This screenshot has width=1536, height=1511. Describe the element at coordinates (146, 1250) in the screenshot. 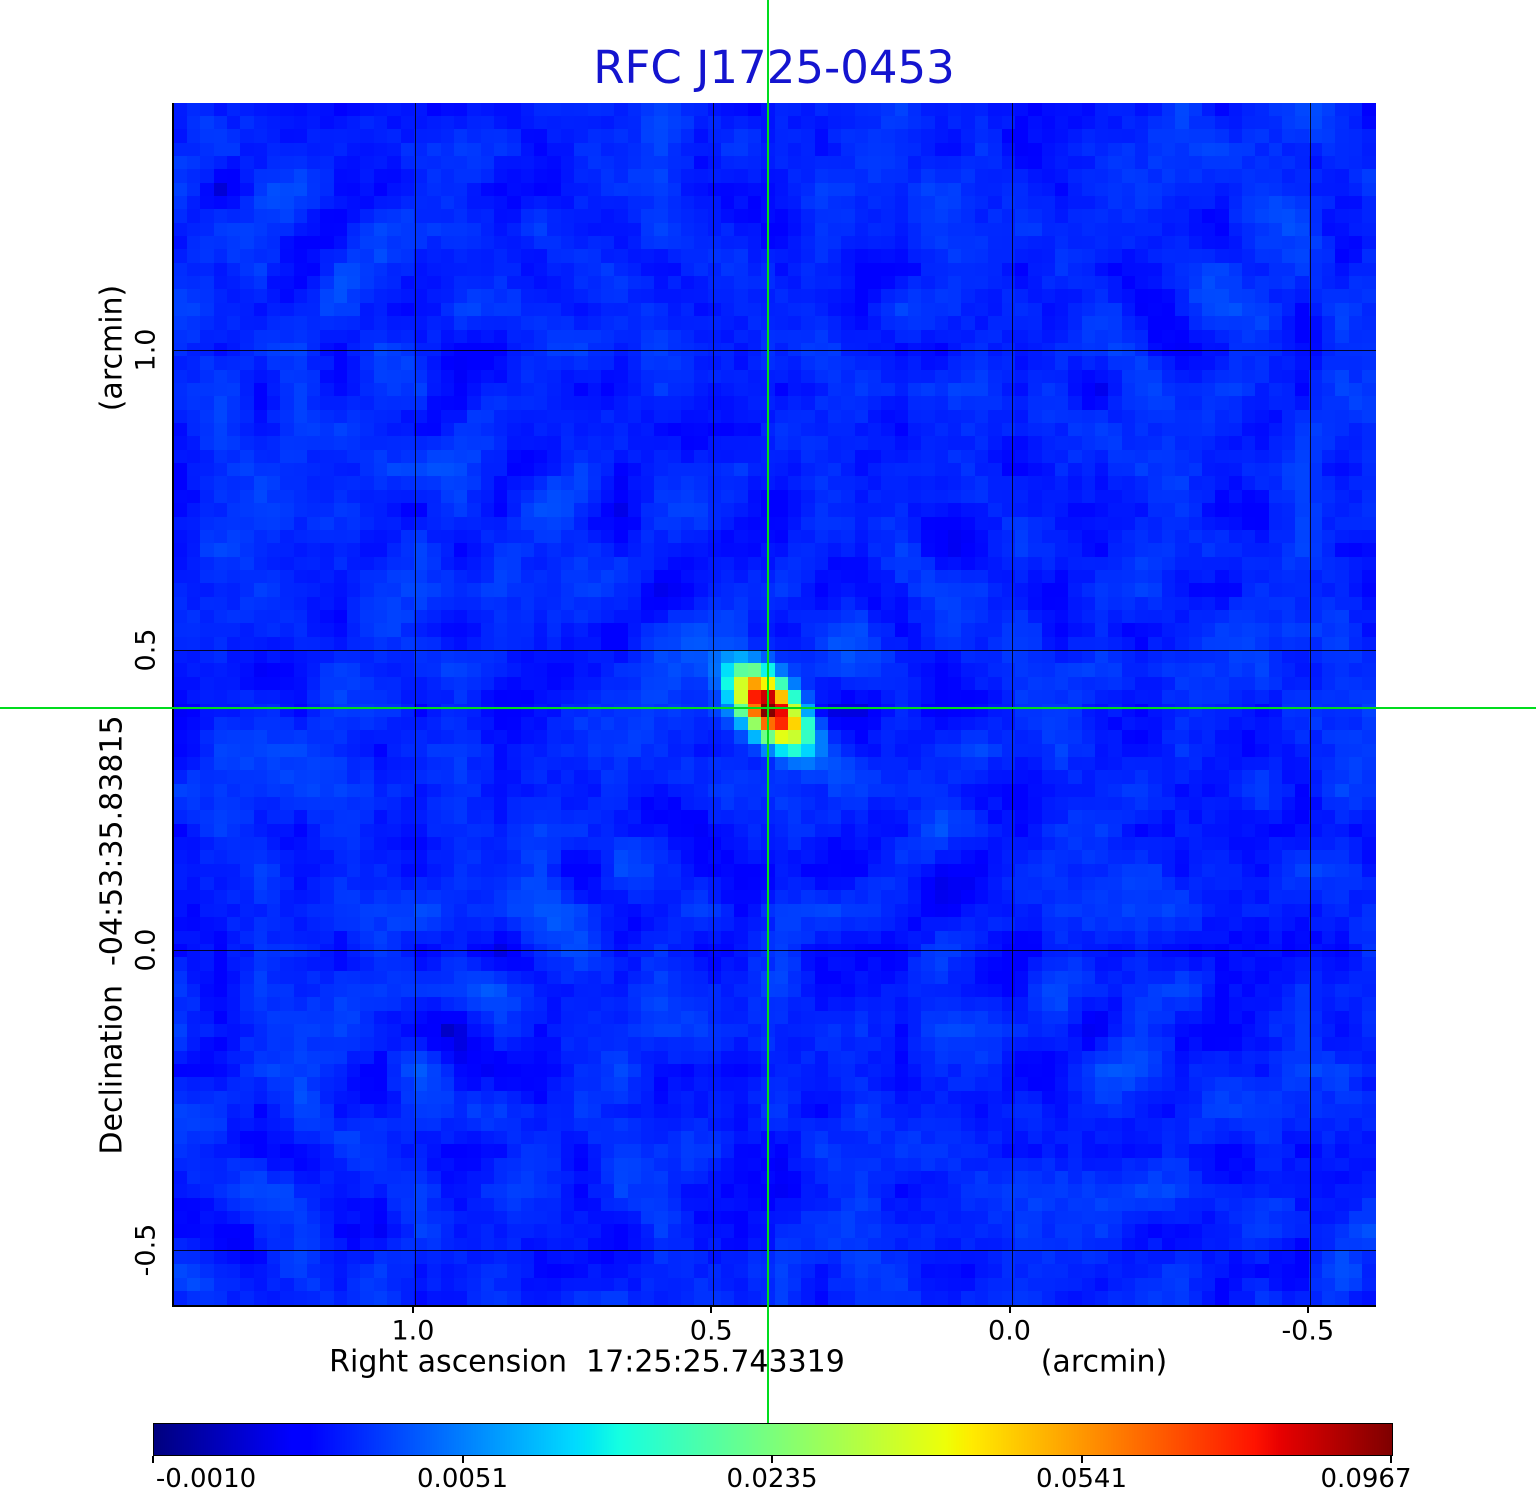

I see `y-tick-label: -0.5` at that location.